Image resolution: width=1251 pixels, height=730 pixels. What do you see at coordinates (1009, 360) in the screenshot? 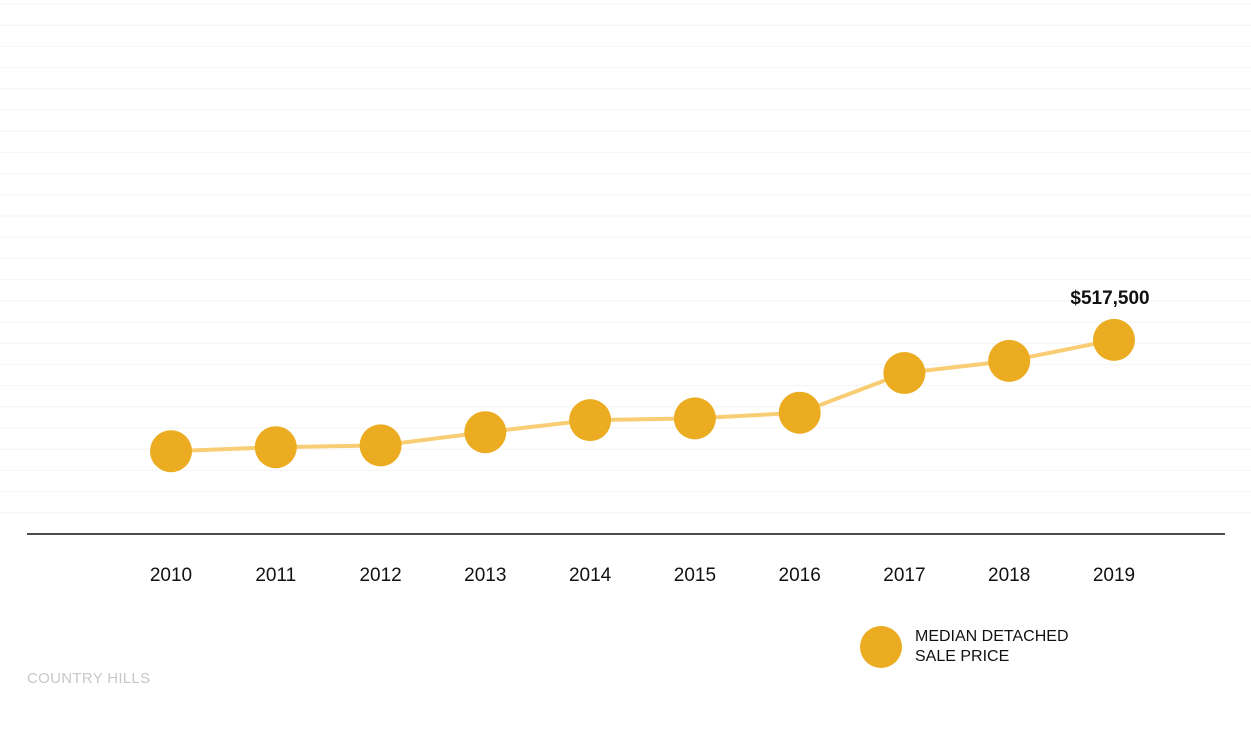
I see `data-point-2018` at bounding box center [1009, 360].